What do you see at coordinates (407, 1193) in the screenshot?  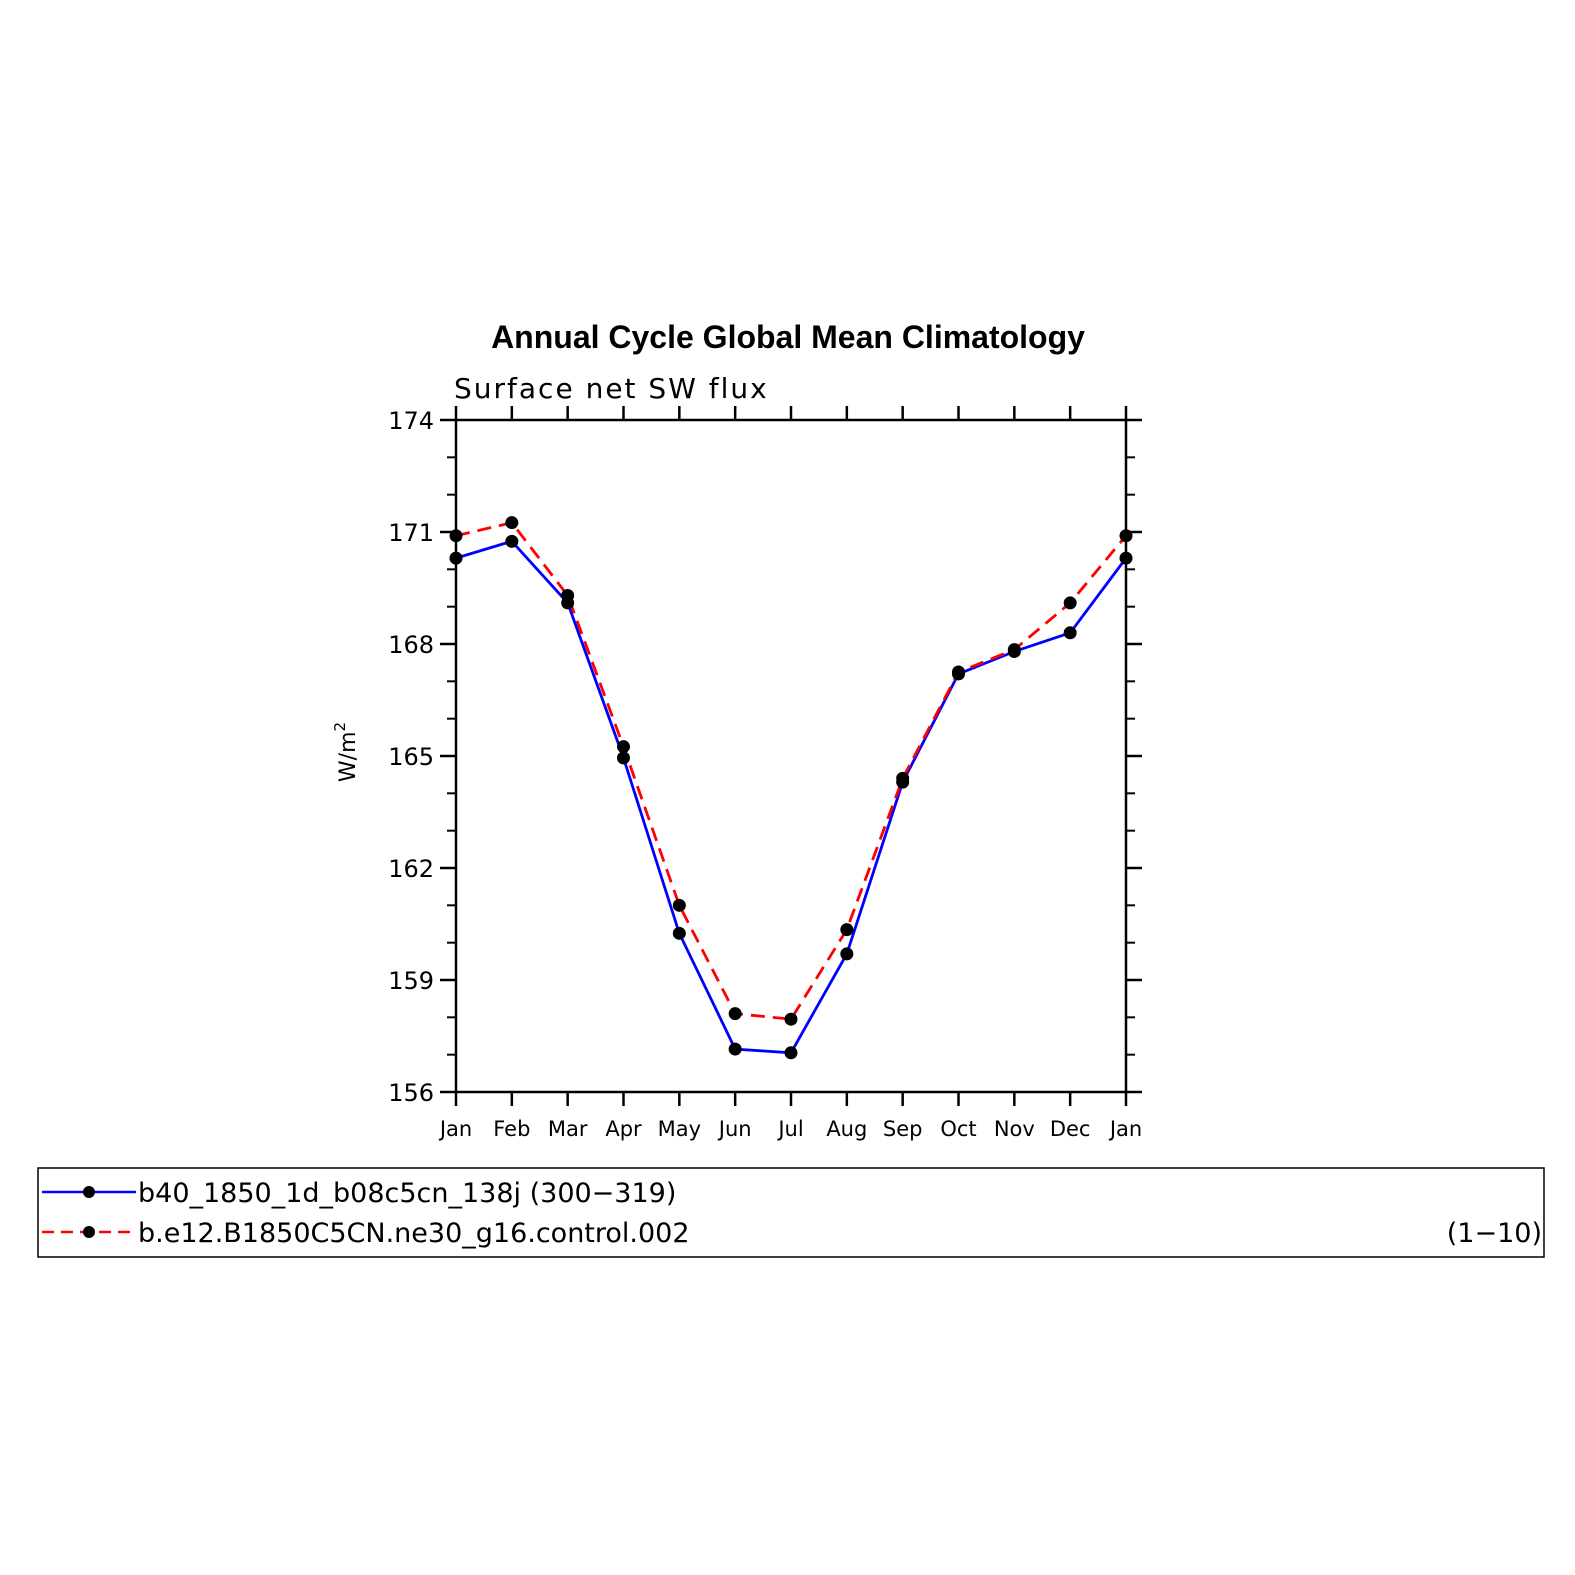 I see `legend-label-series-1: b40_1850_1d_b08c5cn_138j (300−319)` at bounding box center [407, 1193].